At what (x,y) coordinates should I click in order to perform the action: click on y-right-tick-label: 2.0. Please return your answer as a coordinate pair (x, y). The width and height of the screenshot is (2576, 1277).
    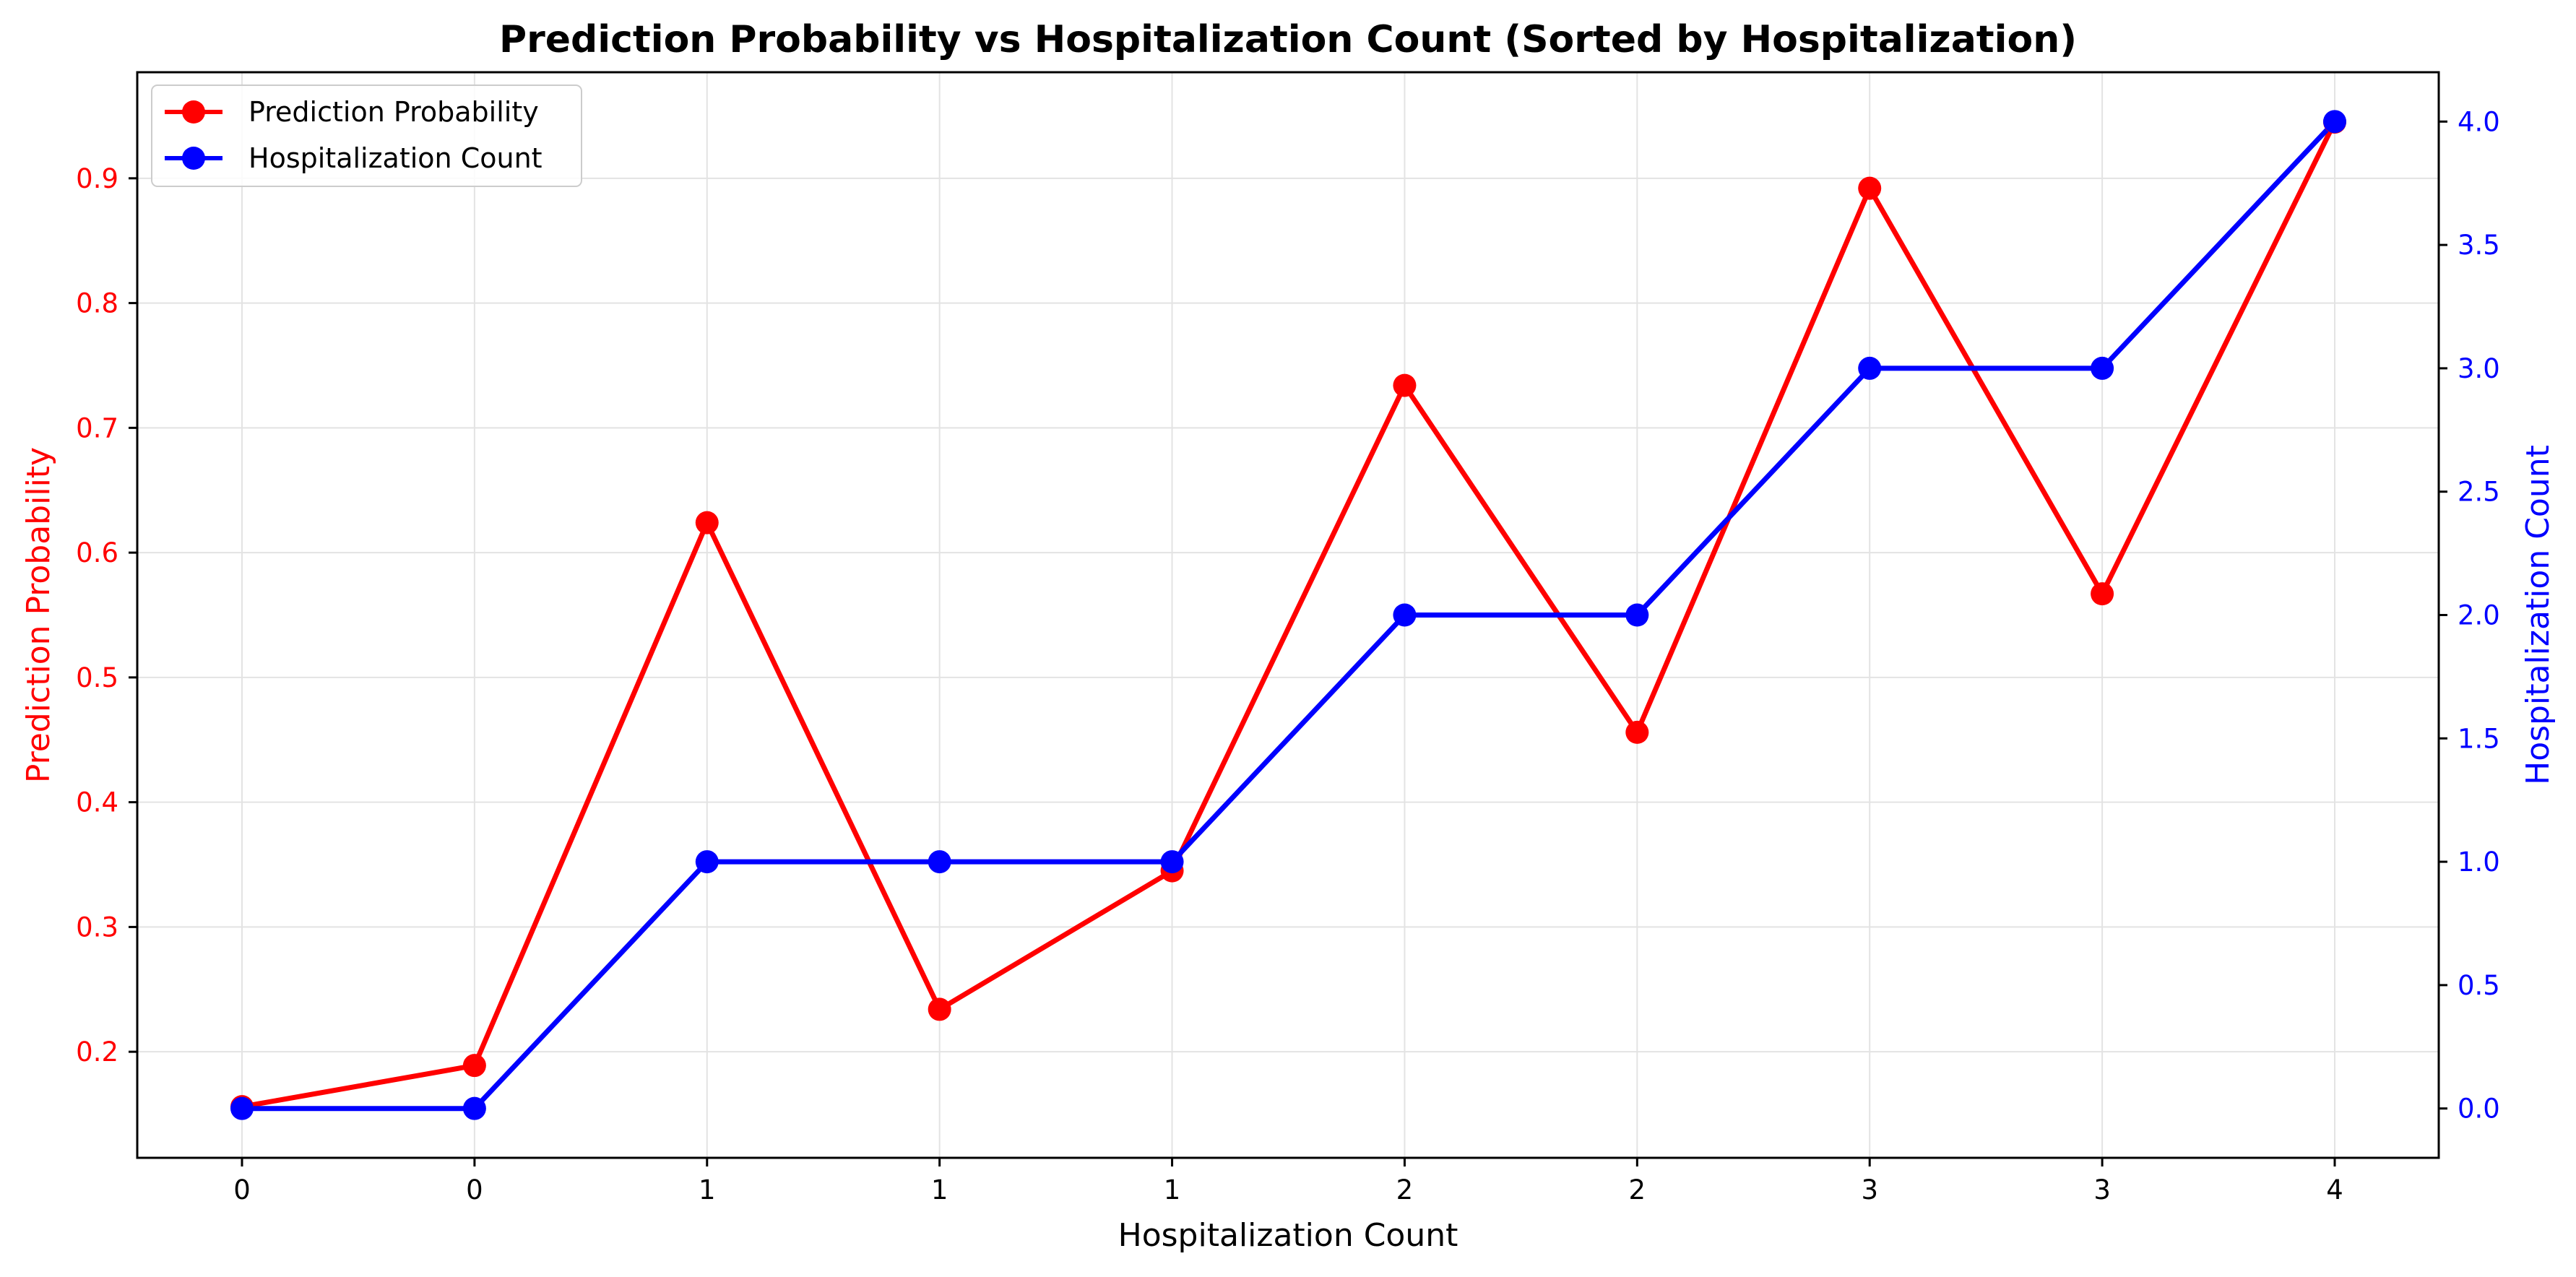
    Looking at the image, I should click on (2479, 615).